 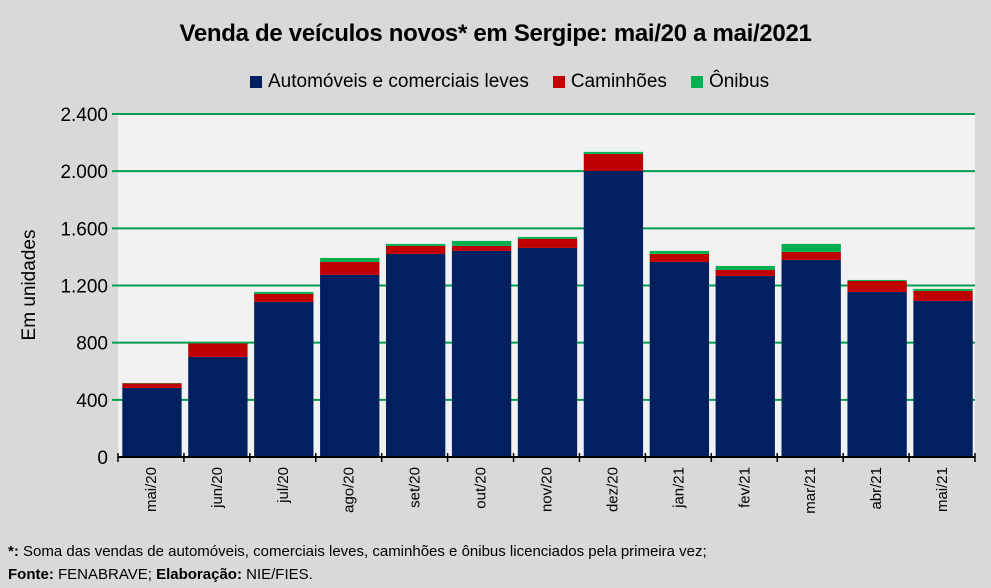 What do you see at coordinates (92, 401) in the screenshot?
I see `y-tick-label: 400` at bounding box center [92, 401].